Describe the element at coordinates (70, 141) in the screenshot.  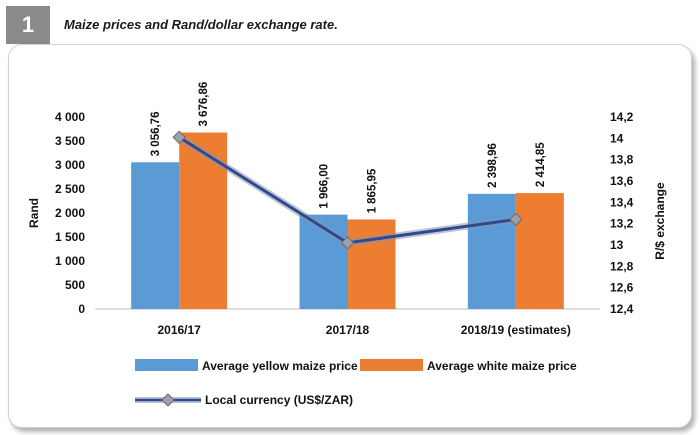
I see `y-tick-label: 3 500` at that location.